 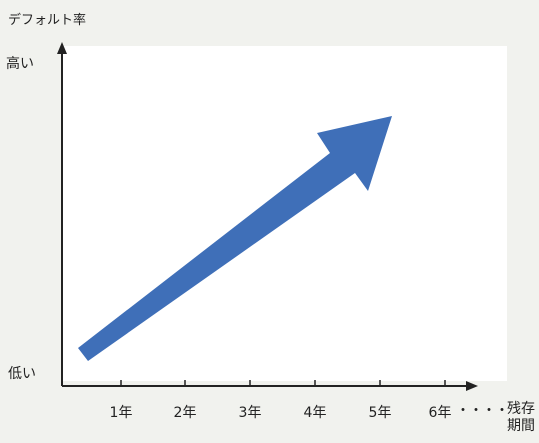 I want to click on x-tick-label-1: 1年, so click(x=121, y=413).